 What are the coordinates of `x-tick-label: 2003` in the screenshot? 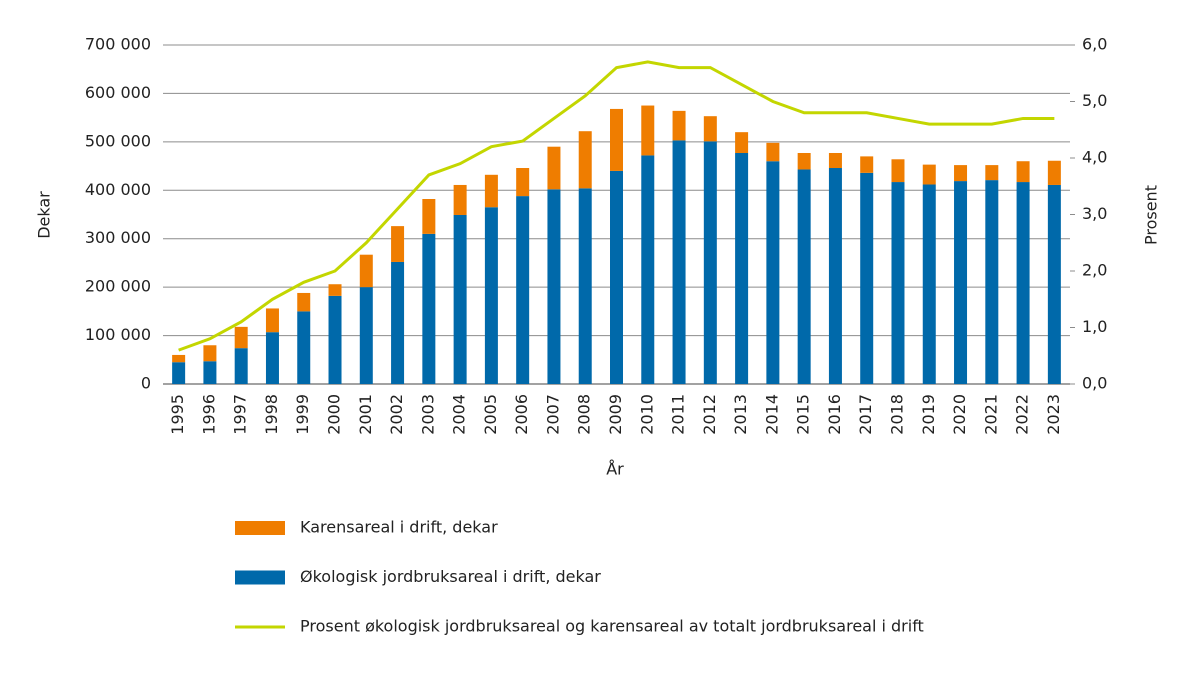 It's located at (427, 414).